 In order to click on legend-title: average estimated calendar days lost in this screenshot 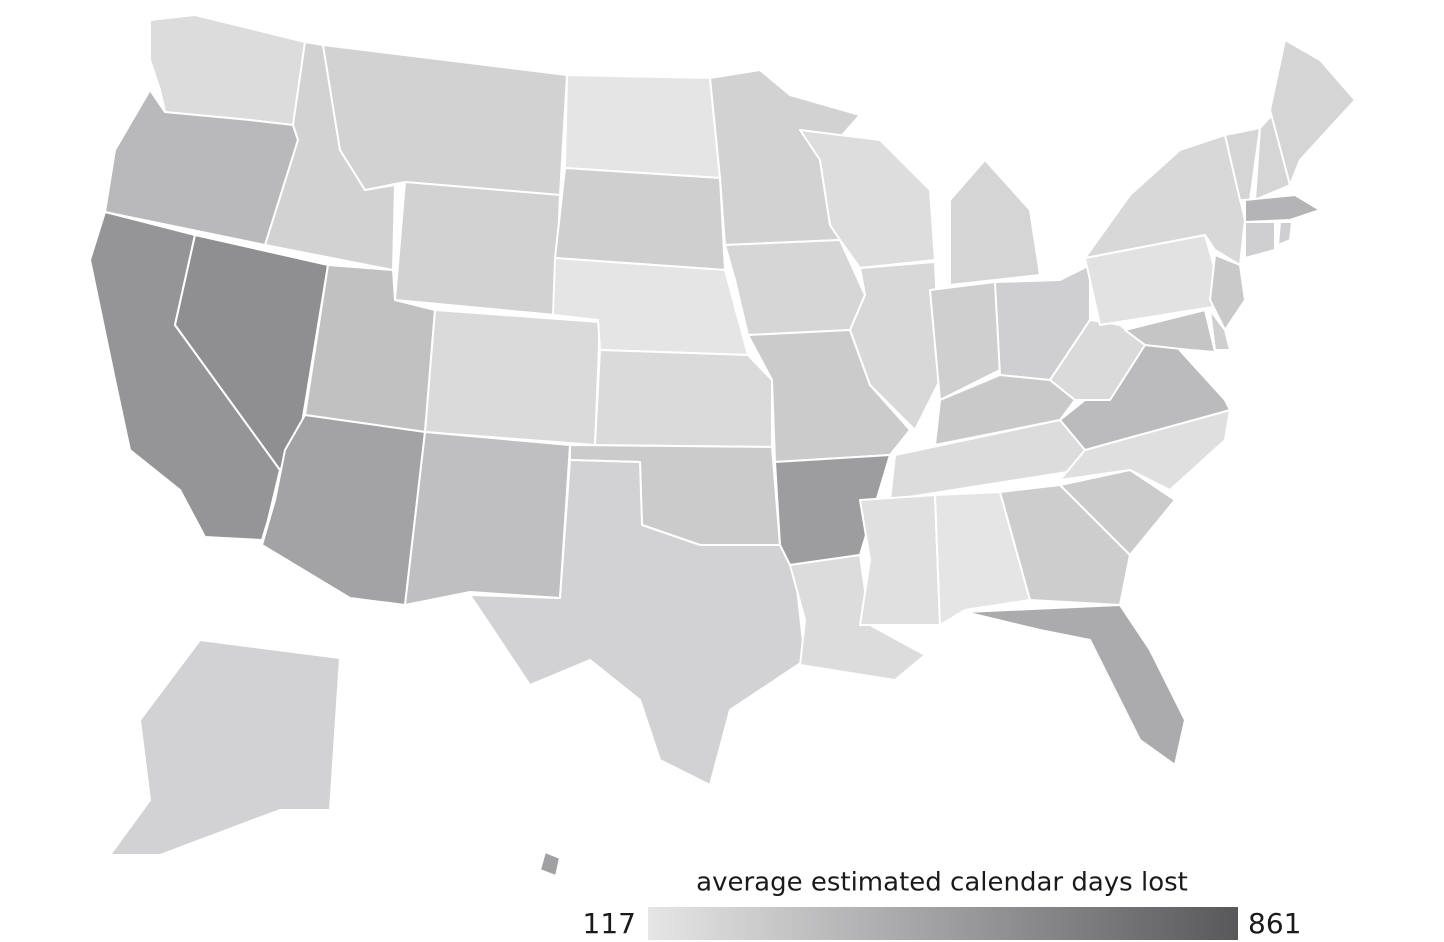, I will do `click(942, 883)`.